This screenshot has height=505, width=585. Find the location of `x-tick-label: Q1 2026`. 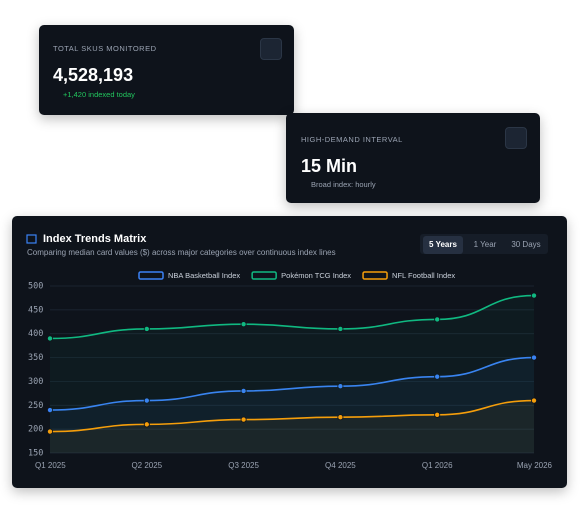

x-tick-label: Q1 2026 is located at coordinates (437, 465).